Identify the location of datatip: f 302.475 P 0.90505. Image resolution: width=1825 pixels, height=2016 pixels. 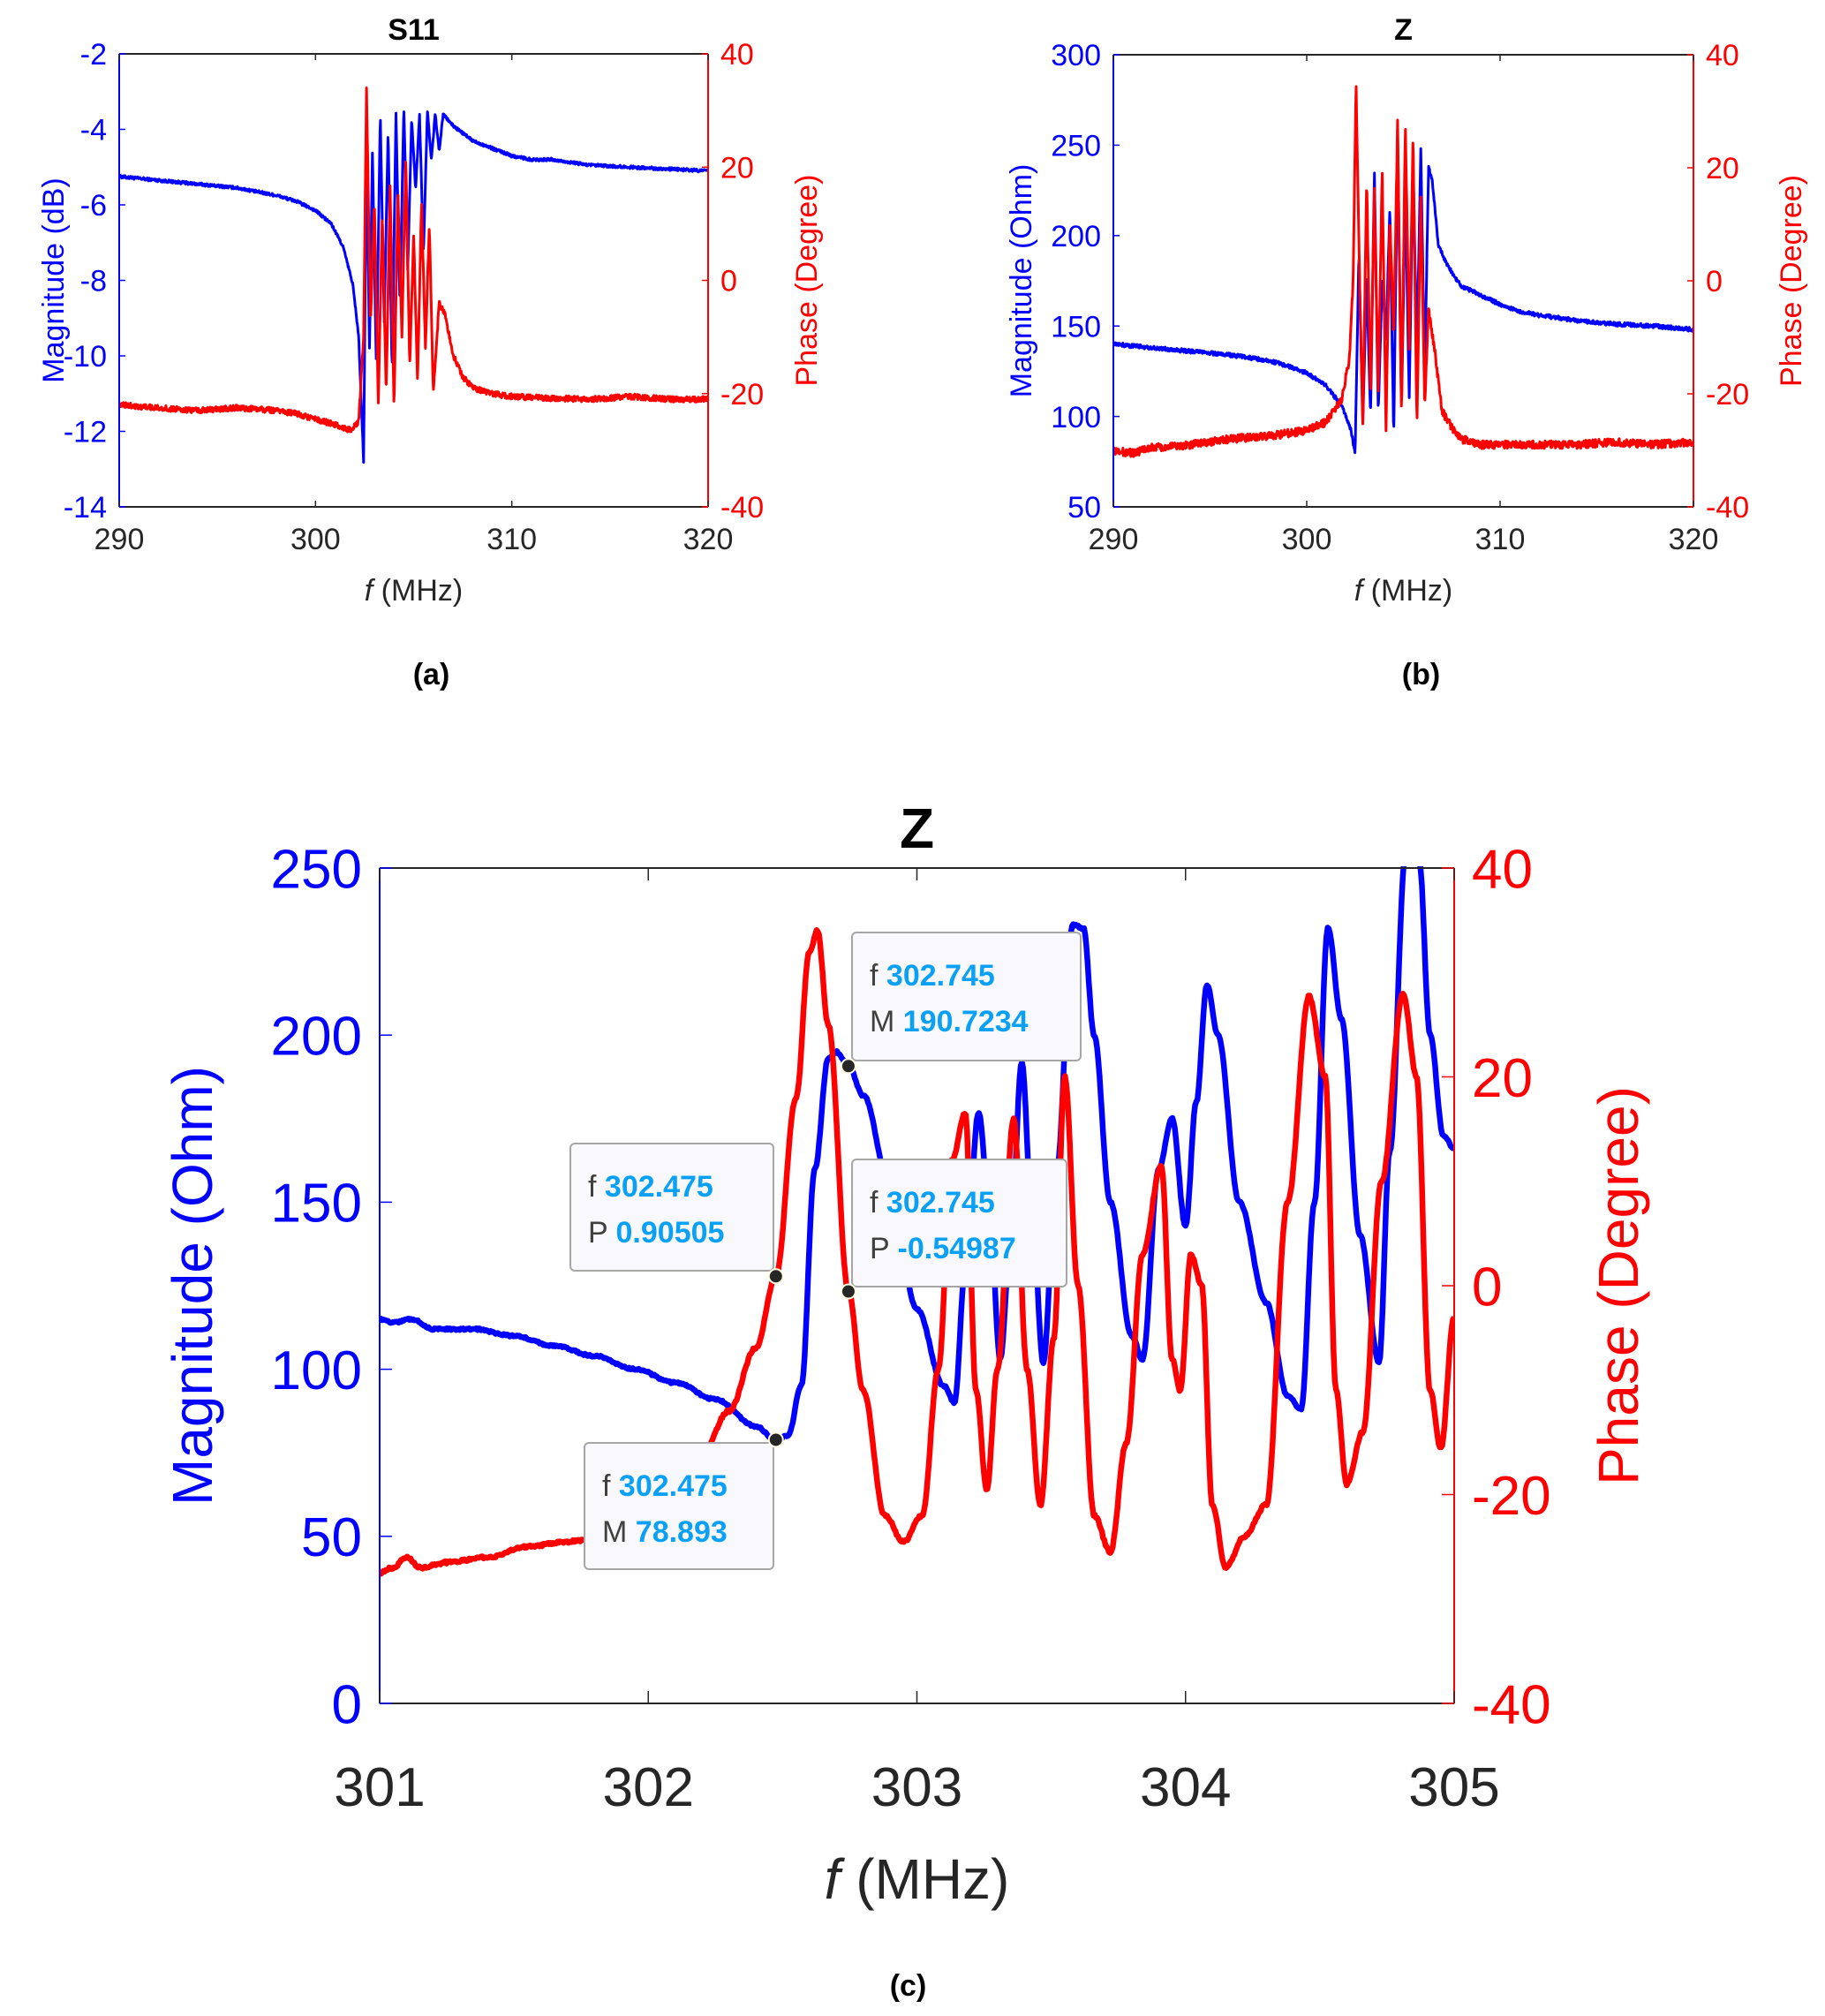
(677, 1214).